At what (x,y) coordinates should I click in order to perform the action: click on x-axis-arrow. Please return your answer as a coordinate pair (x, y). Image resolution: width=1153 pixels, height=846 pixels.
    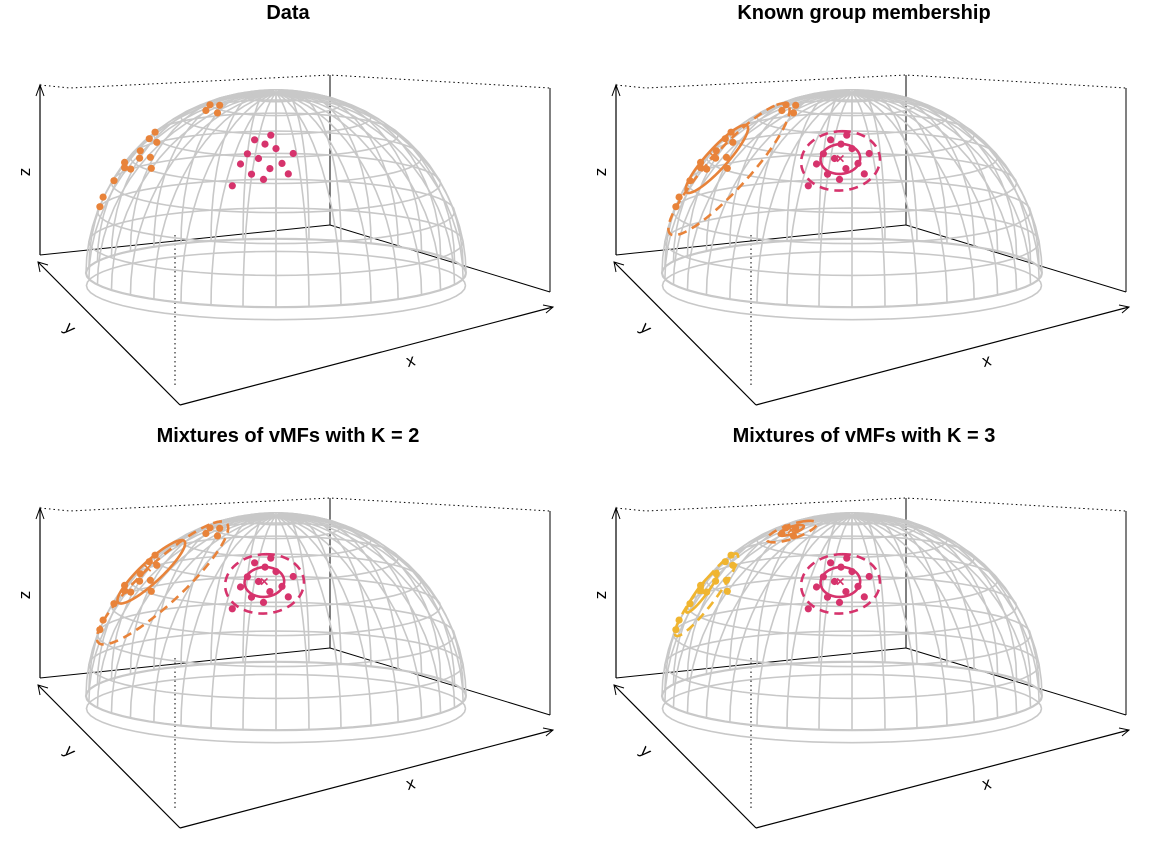
    Looking at the image, I should click on (548, 732).